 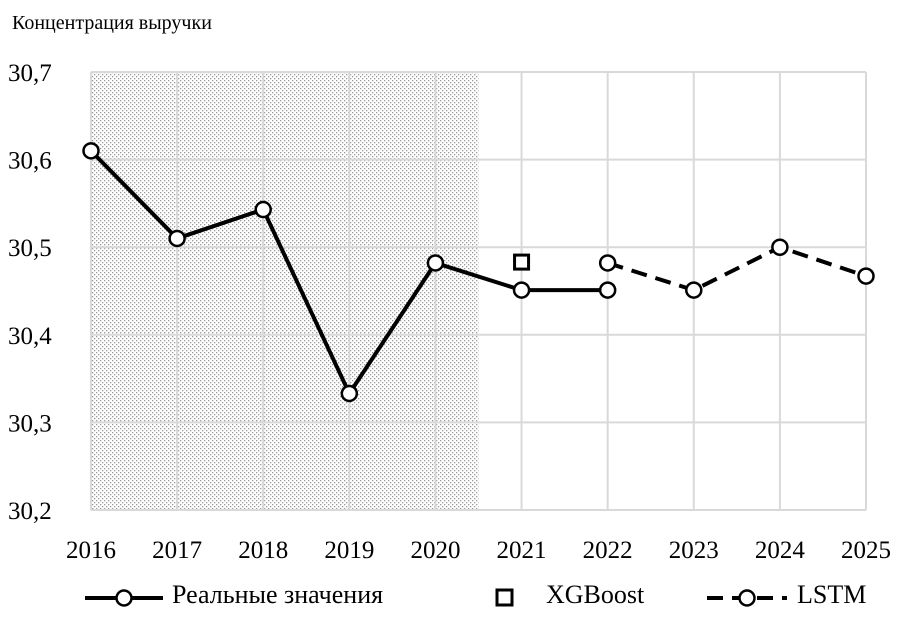 I want to click on x-tick-label: 2022, so click(x=608, y=550).